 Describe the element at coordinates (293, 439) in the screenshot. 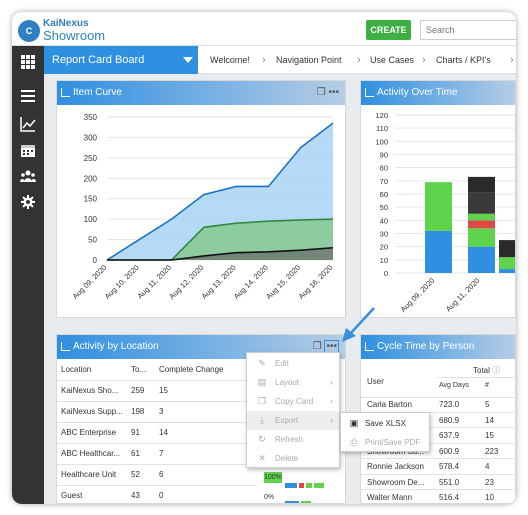

I see `menu-item-refresh: ↻ Refresh` at that location.